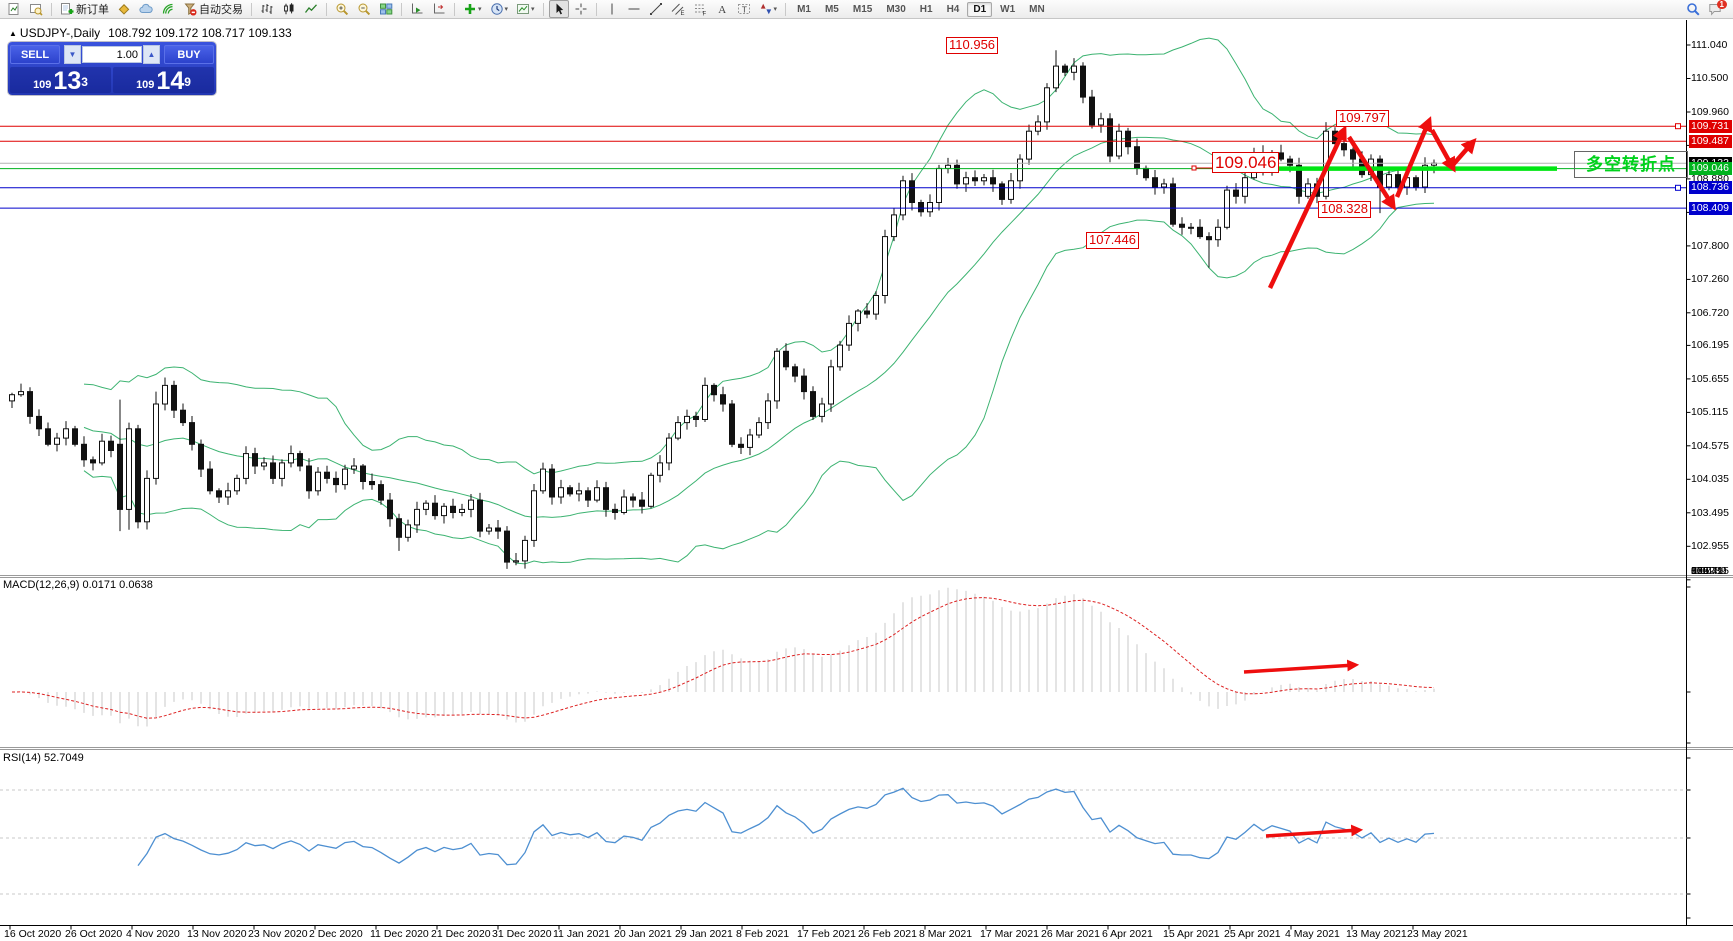 This screenshot has height=941, width=1733. Describe the element at coordinates (189, 54) in the screenshot. I see `buy-button: BUY` at that location.